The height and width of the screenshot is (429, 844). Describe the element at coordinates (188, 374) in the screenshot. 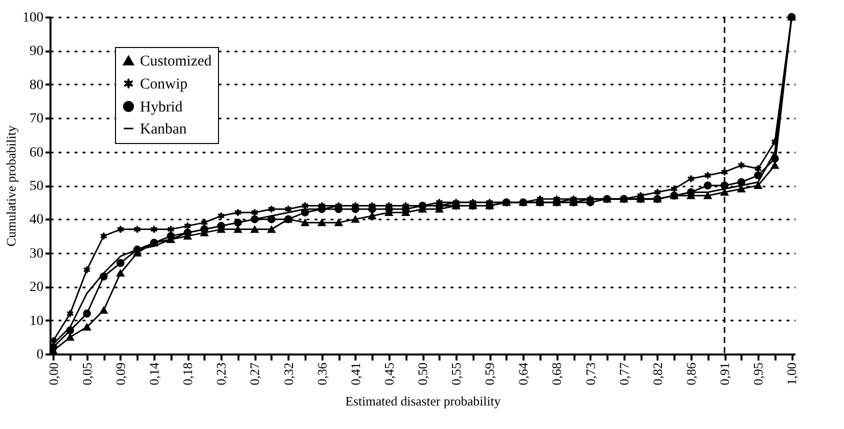

I see `x-tick-label: 0,18` at that location.